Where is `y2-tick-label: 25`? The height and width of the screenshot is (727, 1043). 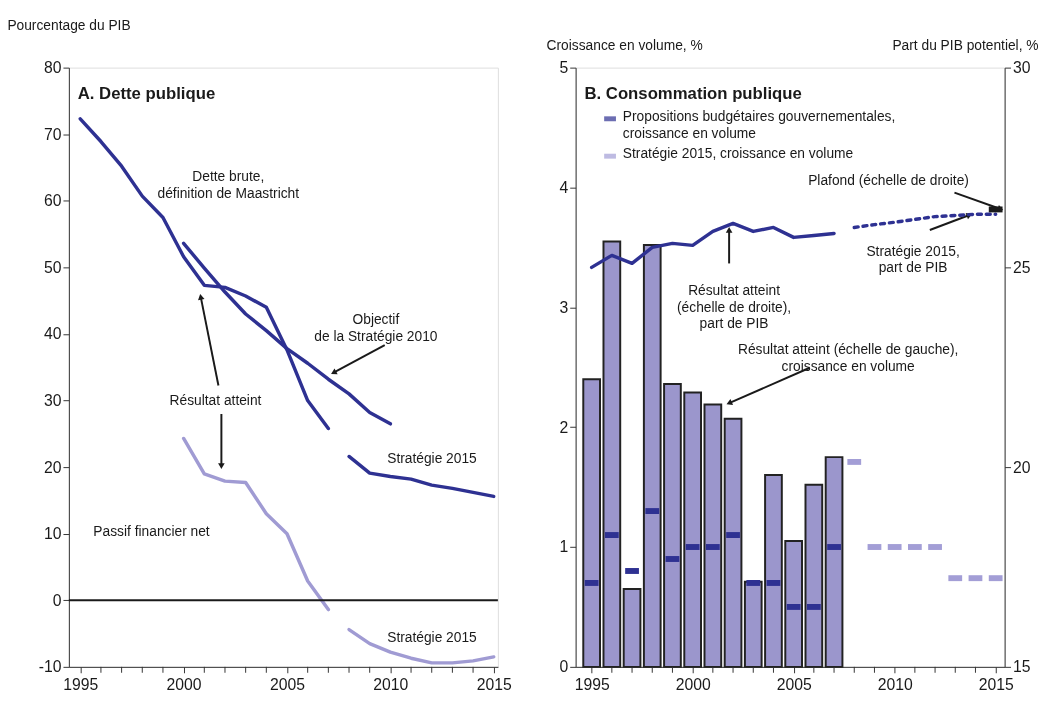
y2-tick-label: 25 is located at coordinates (1021, 267).